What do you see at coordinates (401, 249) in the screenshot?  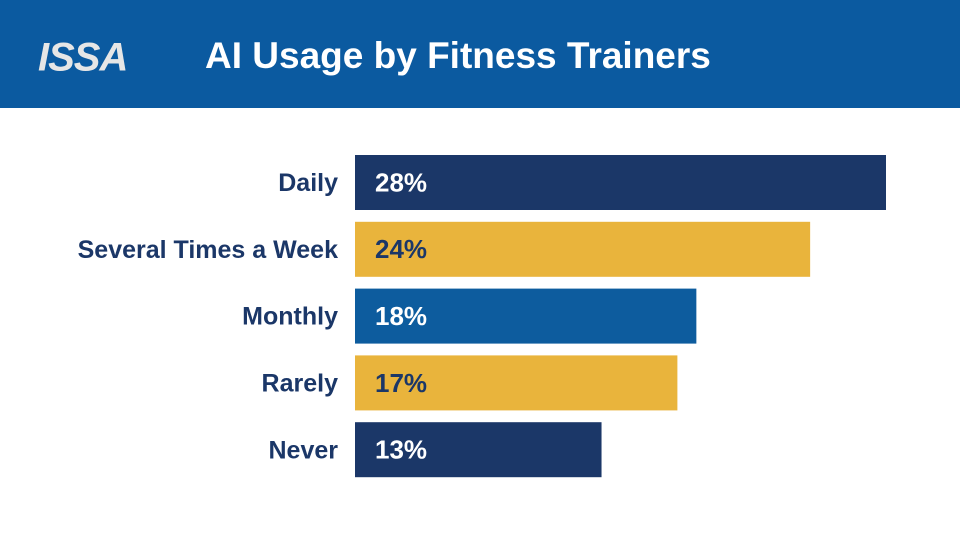 I see `value-label: 24%` at bounding box center [401, 249].